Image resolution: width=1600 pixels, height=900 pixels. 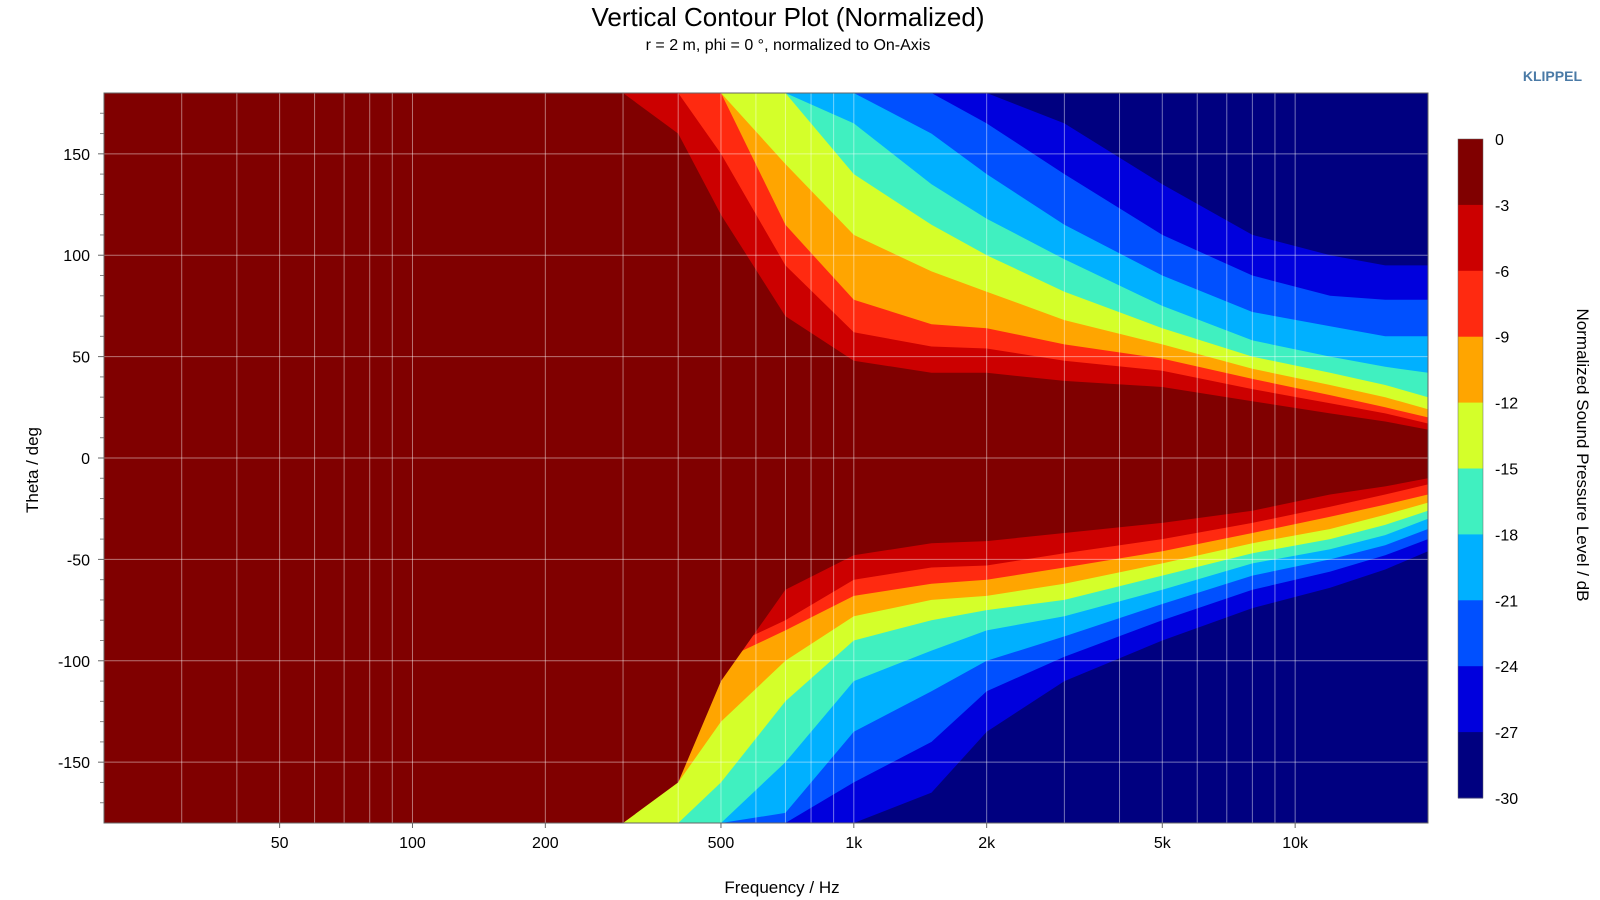 I want to click on colorbar-label: Normalized Sound Pressure Level / dB, so click(x=1582, y=455).